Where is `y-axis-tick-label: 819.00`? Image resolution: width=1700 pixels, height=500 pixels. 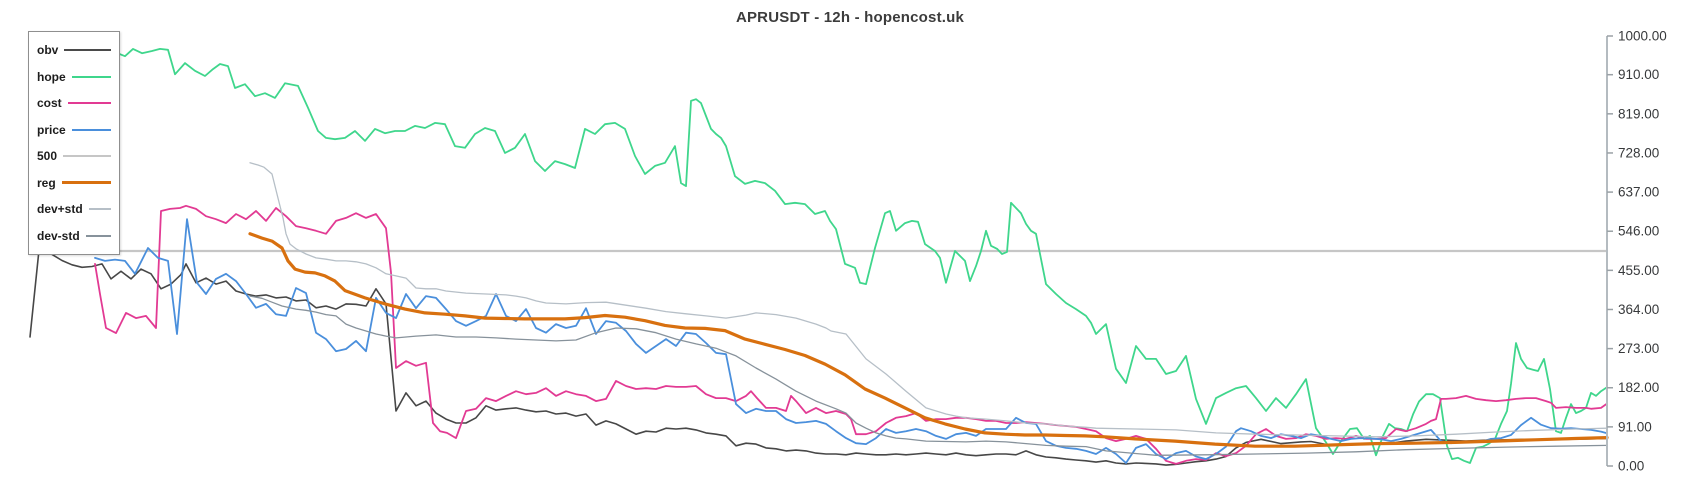
y-axis-tick-label: 819.00 is located at coordinates (1638, 113).